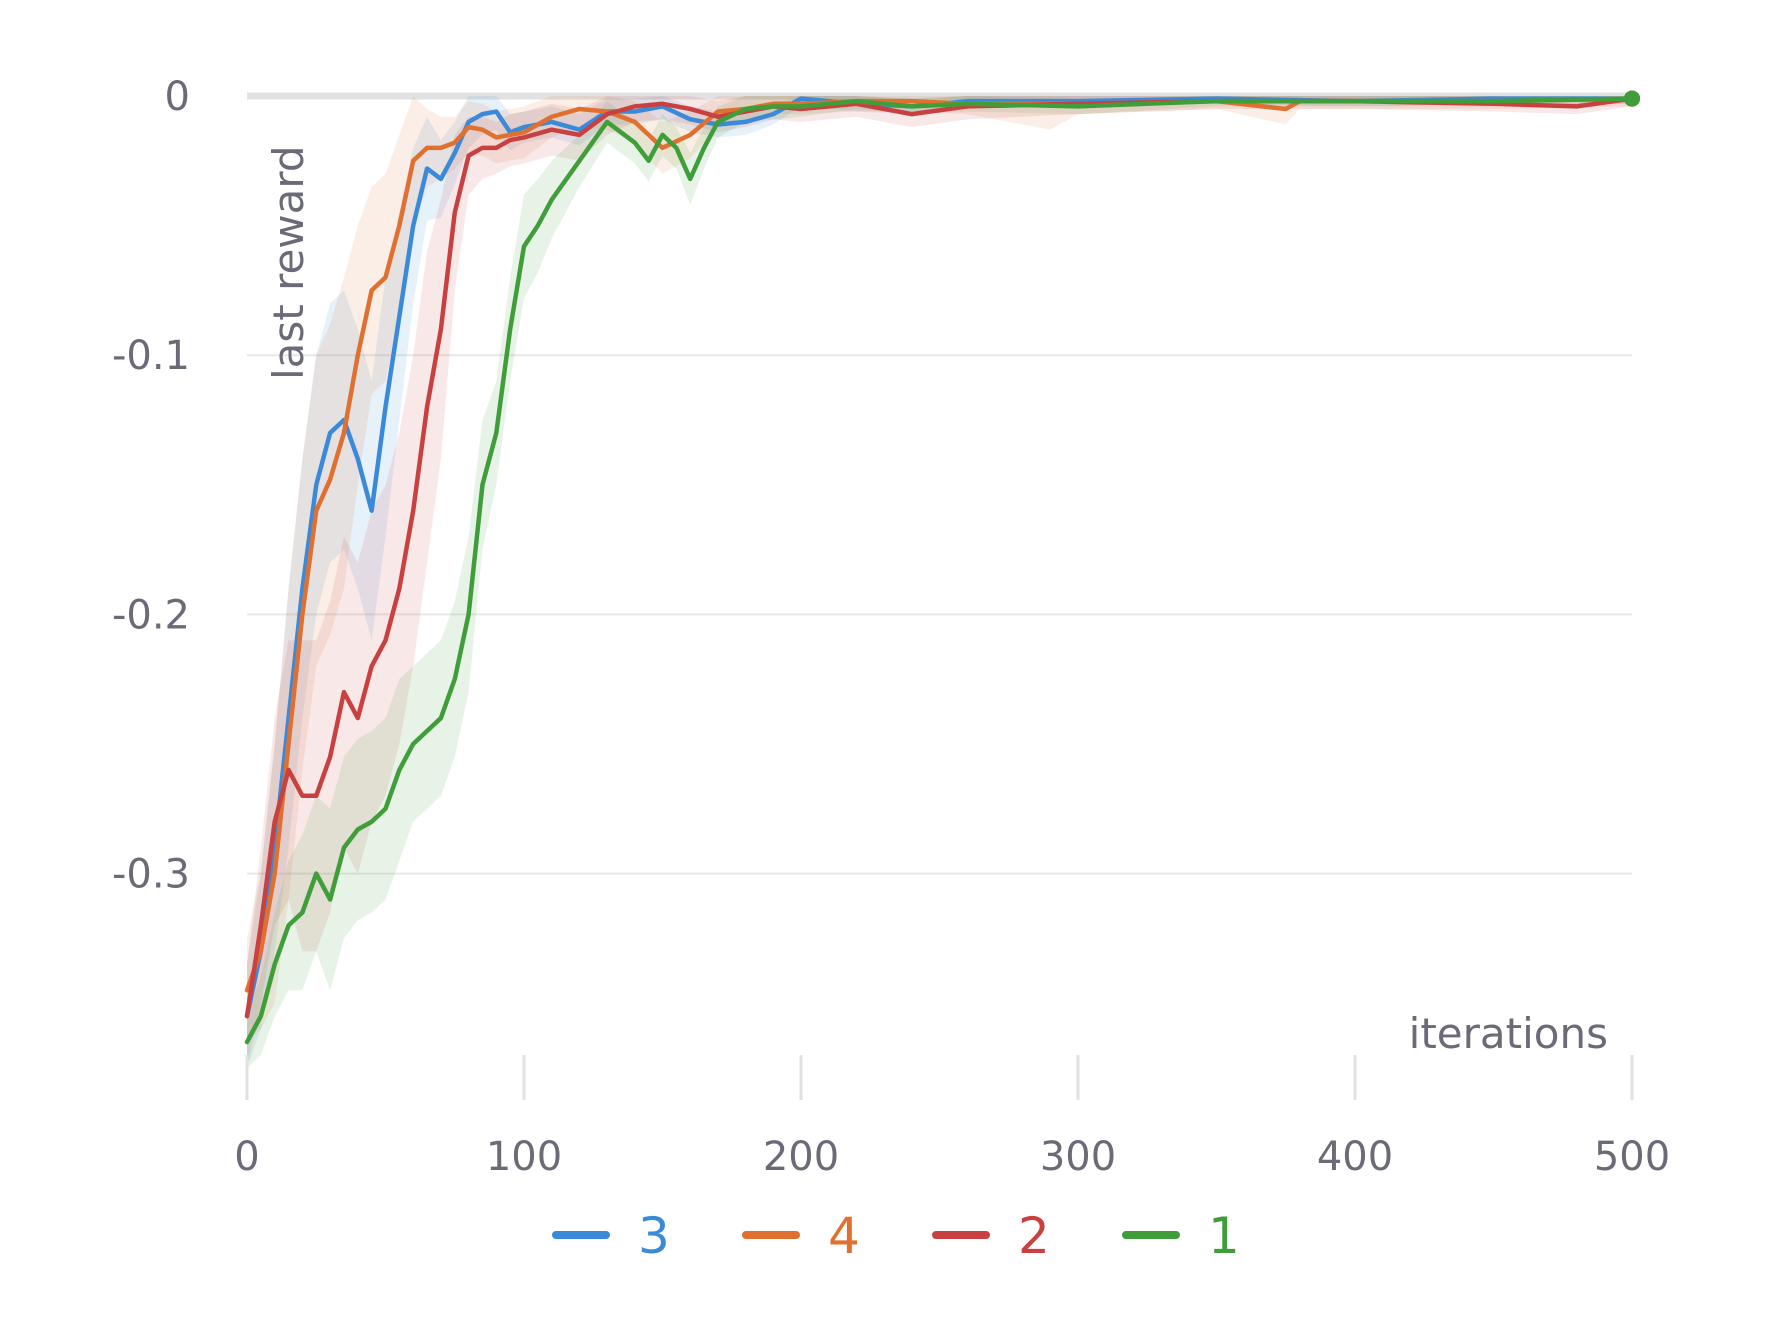  Describe the element at coordinates (1508, 1033) in the screenshot. I see `x-axis-label: iterations` at that location.